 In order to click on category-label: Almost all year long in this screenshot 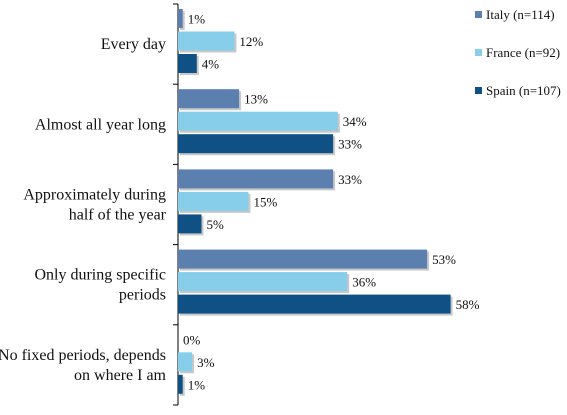, I will do `click(100, 124)`.